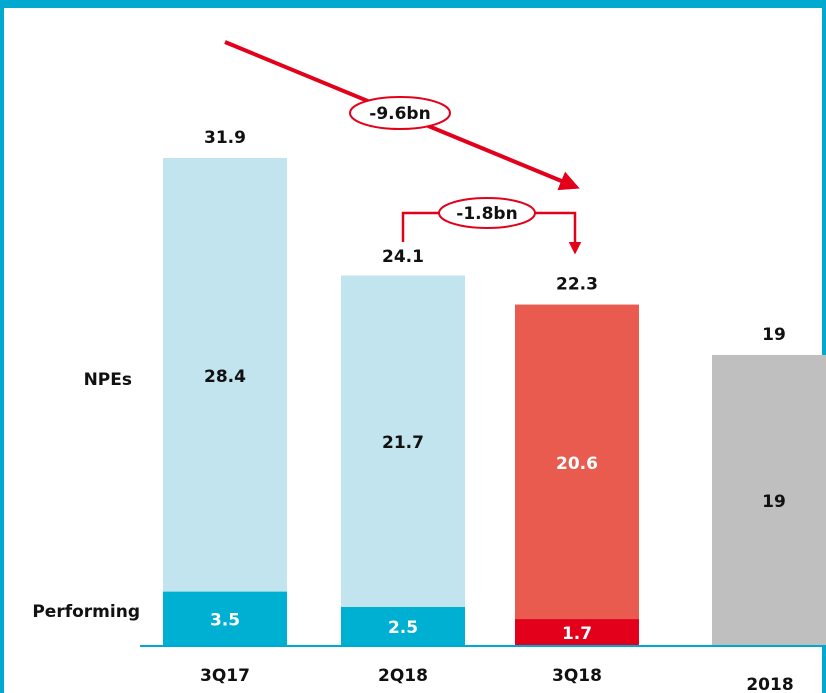 Image resolution: width=826 pixels, height=693 pixels. I want to click on x-tick-label: 3Q17, so click(225, 676).